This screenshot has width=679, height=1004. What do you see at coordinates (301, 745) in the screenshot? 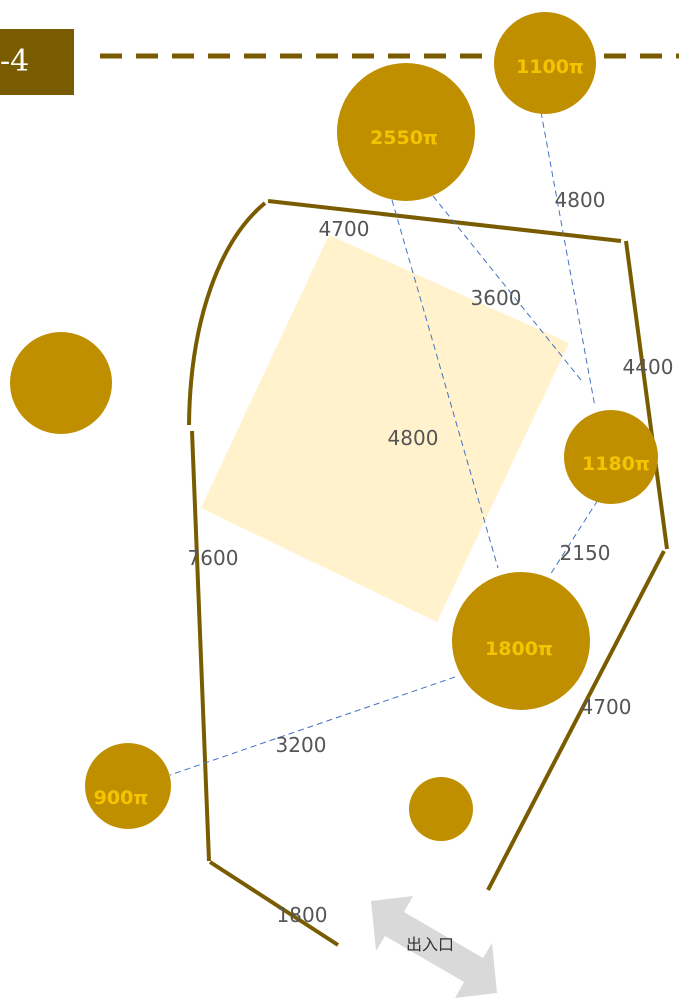
I see `dim-1800-900: 3200` at bounding box center [301, 745].